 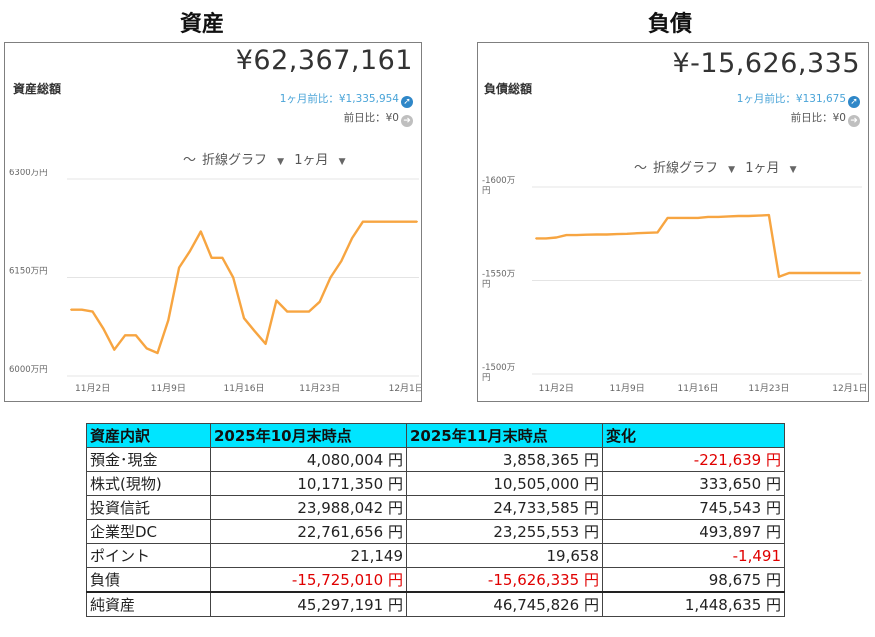 I want to click on liabilities-chart-controls: 〜折線グラフ ▼ 1ヶ月 ▼, so click(x=718, y=166).